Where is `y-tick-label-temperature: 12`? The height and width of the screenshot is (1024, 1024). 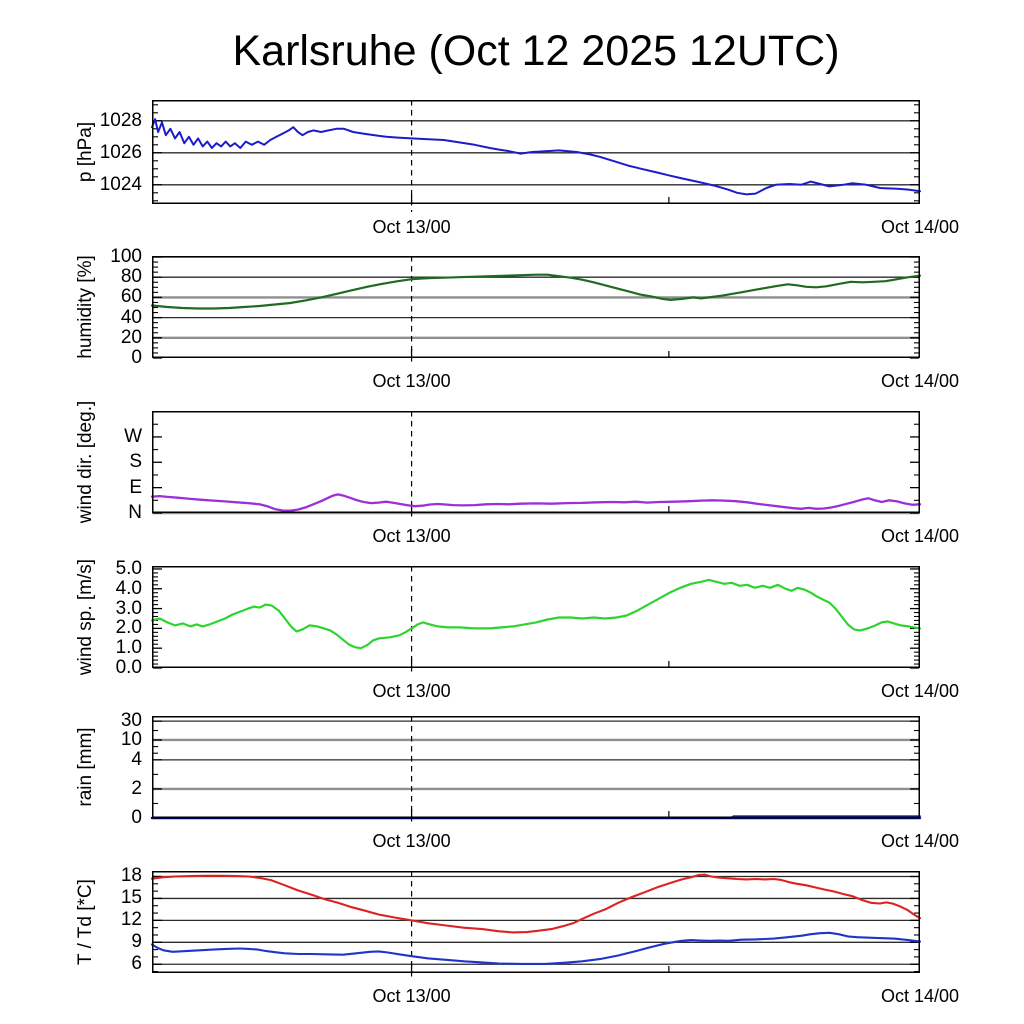 y-tick-label-temperature: 12 is located at coordinates (131, 920).